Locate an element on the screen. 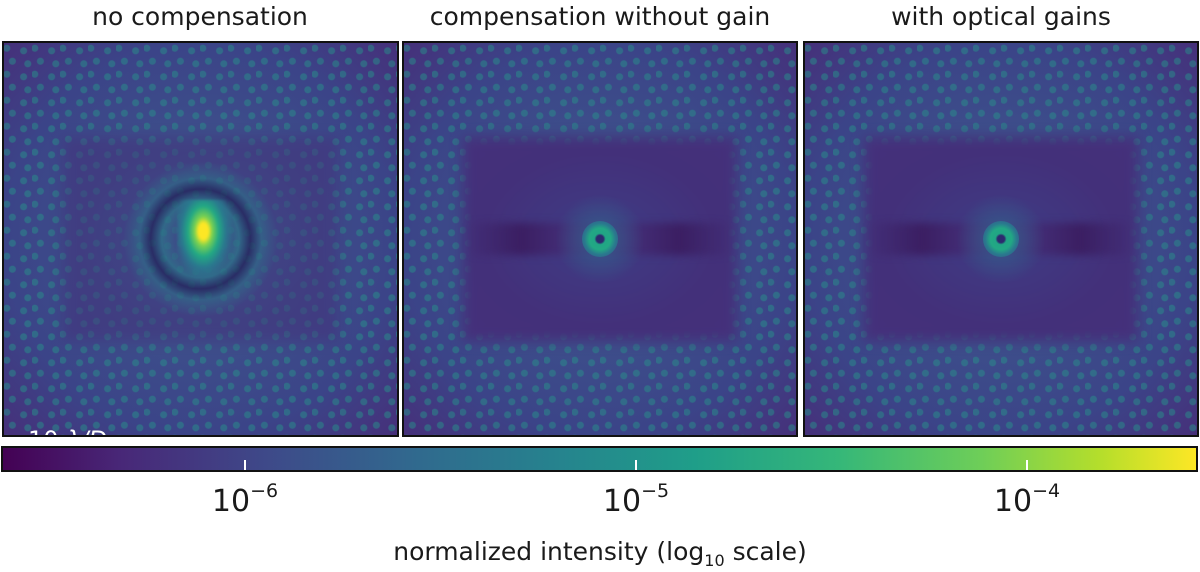 The image size is (1200, 572). colorbar-ticklabel-1e-4: 10⁻⁴ is located at coordinates (1027, 499).